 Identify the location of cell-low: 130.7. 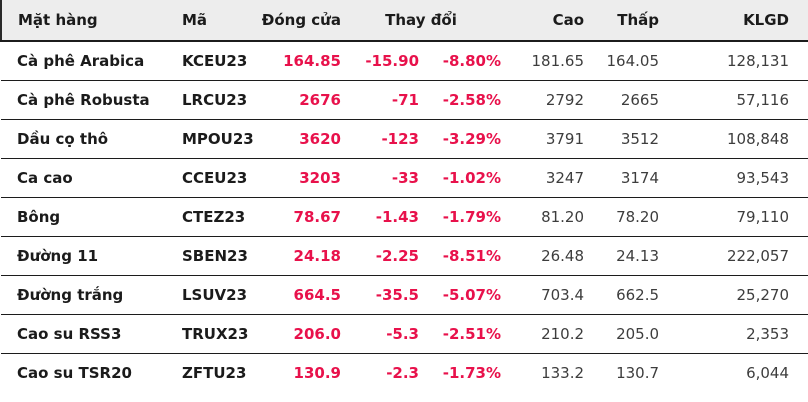
(638, 373).